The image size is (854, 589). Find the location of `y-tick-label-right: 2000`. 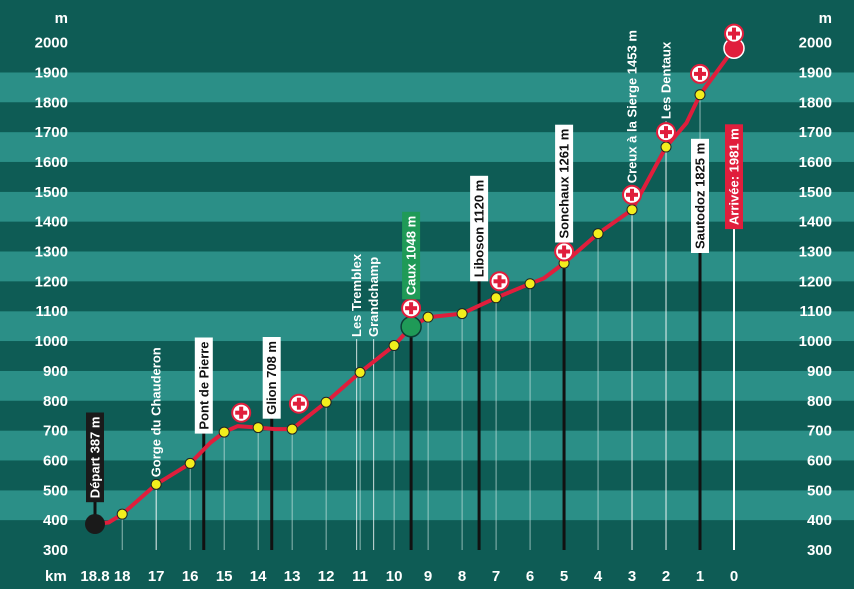

y-tick-label-right: 2000 is located at coordinates (815, 43).